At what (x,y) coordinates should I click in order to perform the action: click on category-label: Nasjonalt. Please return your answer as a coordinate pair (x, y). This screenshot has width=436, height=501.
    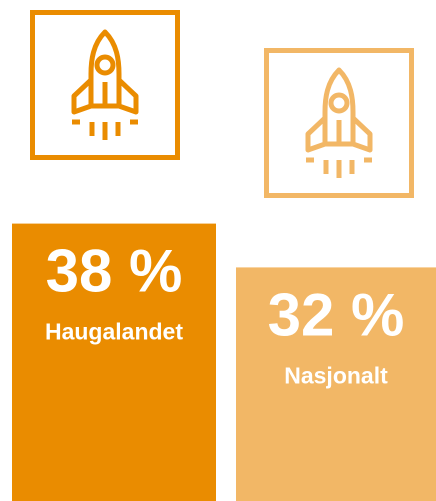
    Looking at the image, I should click on (336, 375).